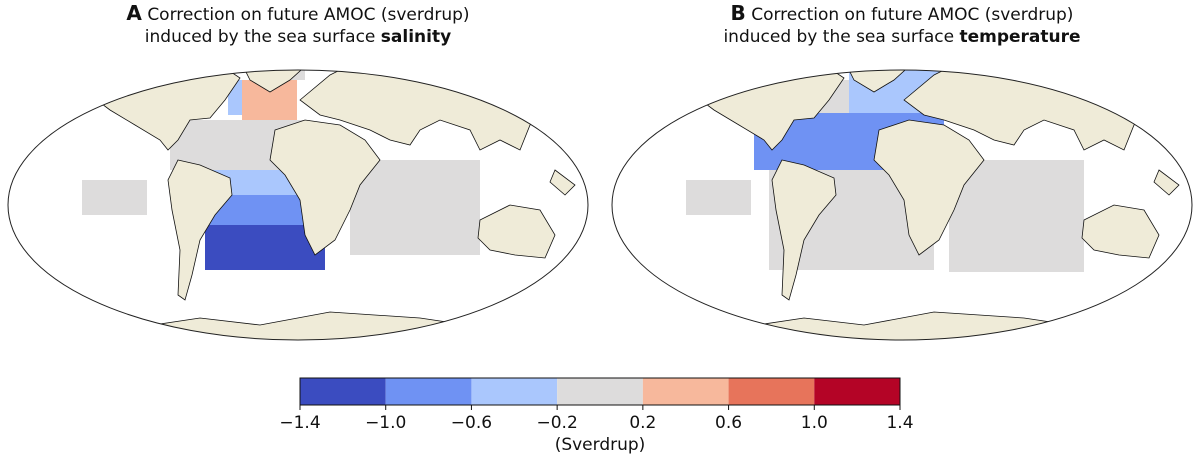 This screenshot has width=1200, height=462. I want to click on colorbar-tick-label: 0.6, so click(728, 423).